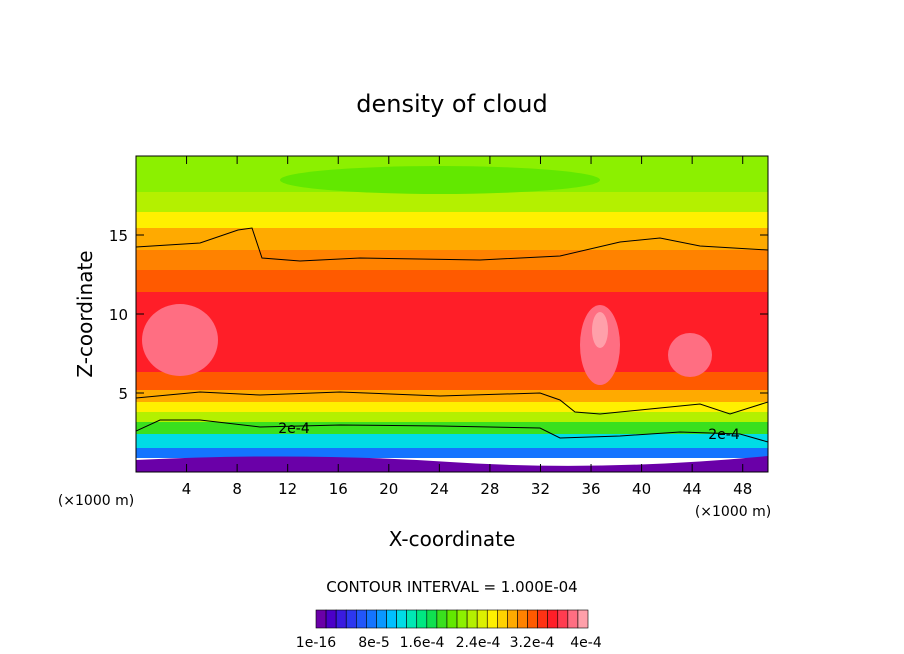 Image resolution: width=904 pixels, height=654 pixels. I want to click on colorbar-tick-label: 3.2e-4, so click(532, 643).